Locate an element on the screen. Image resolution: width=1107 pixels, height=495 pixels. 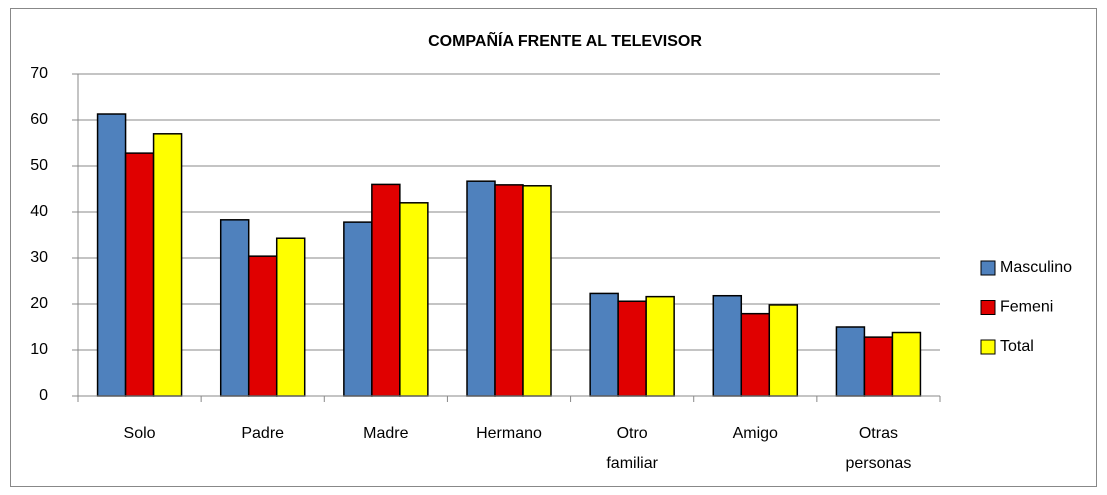
legend-label: Total is located at coordinates (1017, 346).